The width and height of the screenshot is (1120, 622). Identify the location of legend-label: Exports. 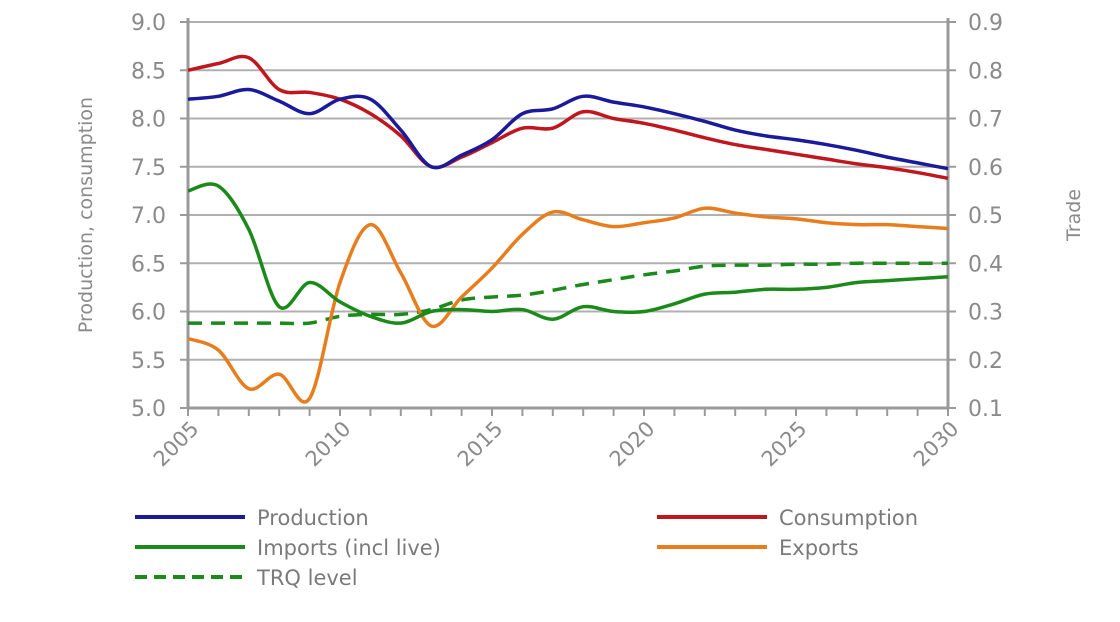
(819, 548).